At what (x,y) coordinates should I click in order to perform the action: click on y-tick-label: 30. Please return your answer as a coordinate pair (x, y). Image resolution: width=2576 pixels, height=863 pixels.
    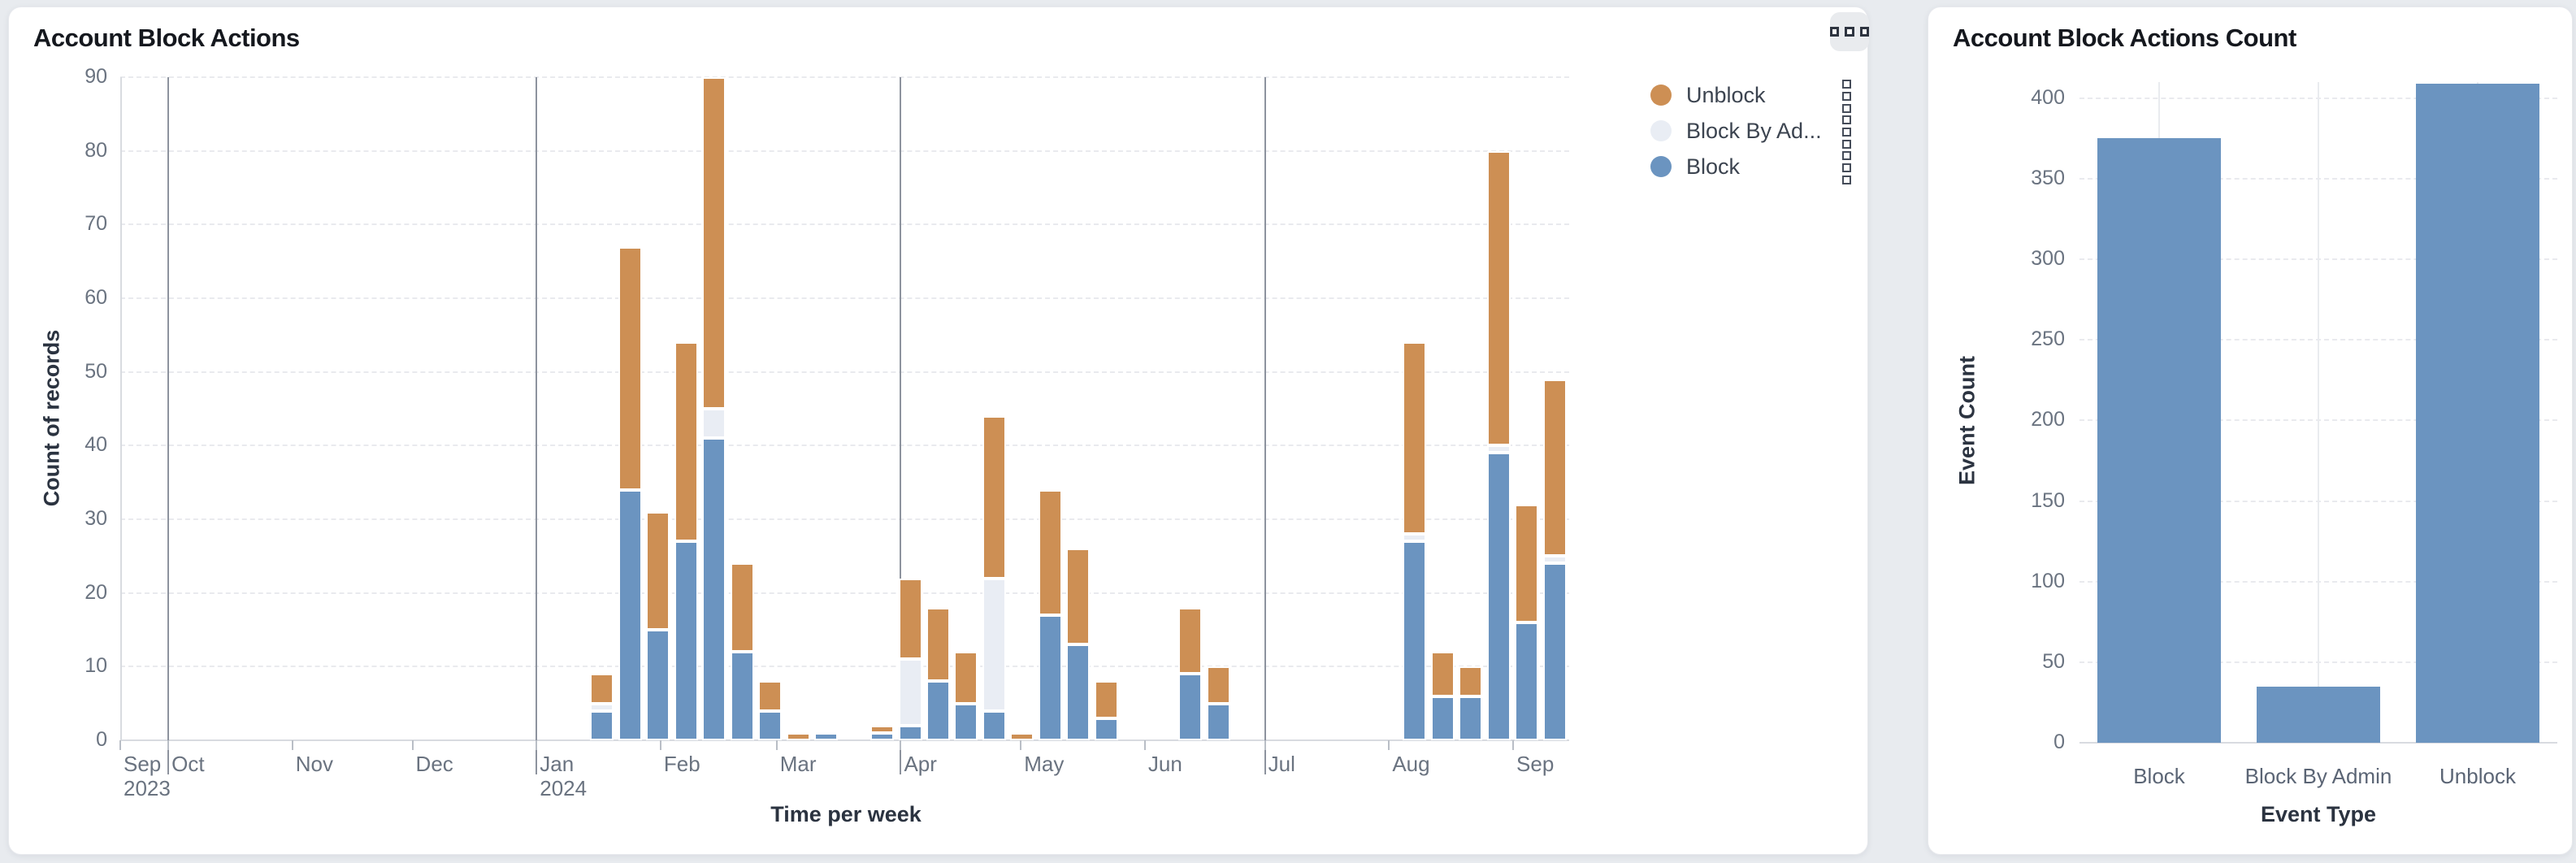
    Looking at the image, I should click on (96, 518).